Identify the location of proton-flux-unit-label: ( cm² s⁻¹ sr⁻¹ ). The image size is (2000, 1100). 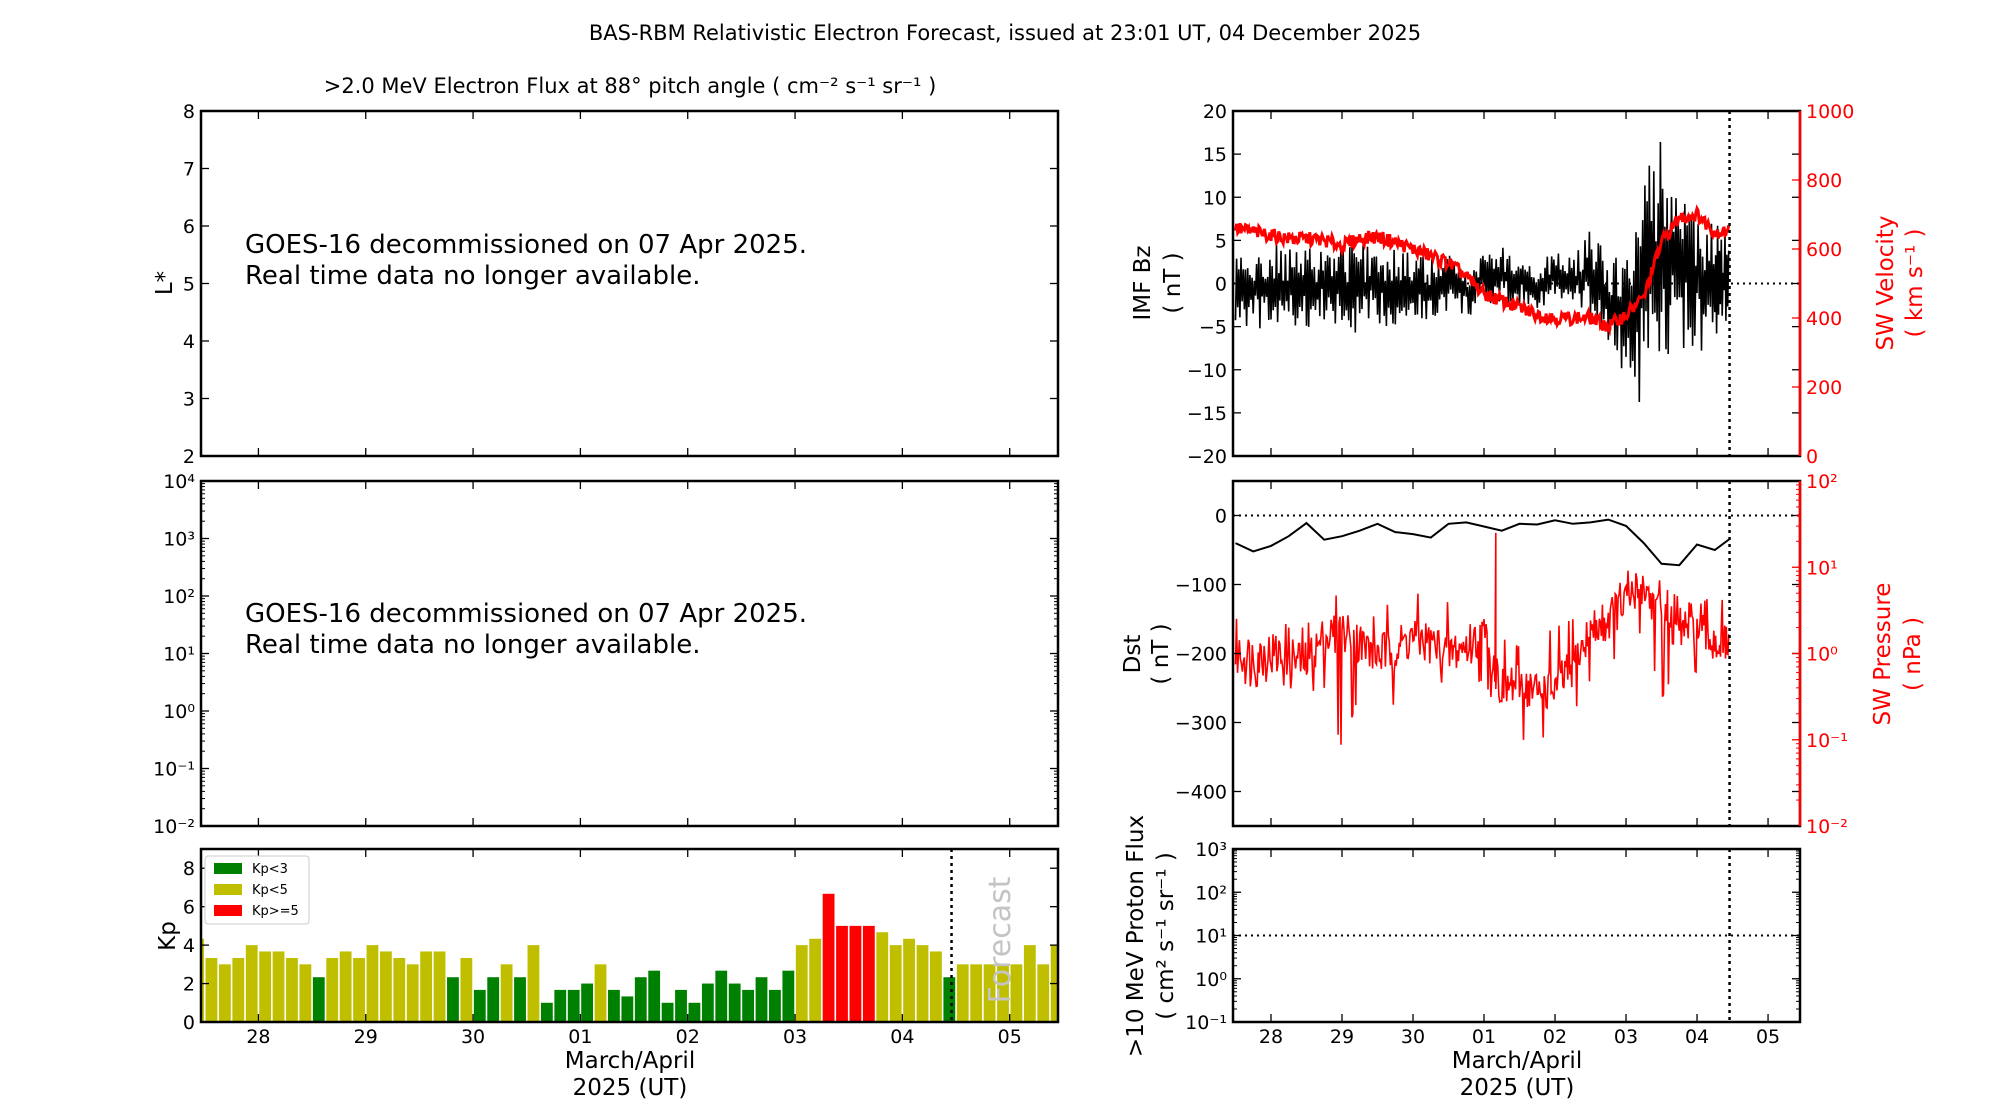
(1166, 936).